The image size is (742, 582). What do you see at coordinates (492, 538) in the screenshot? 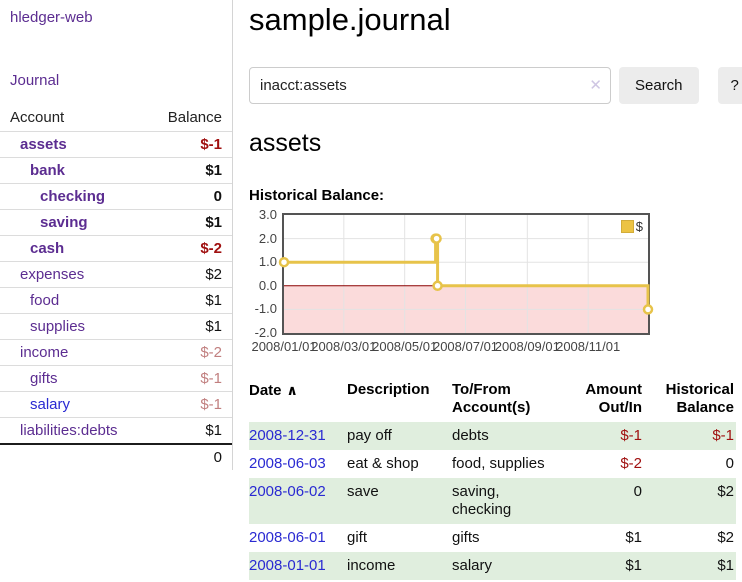
I see `register-row: 2008-06-01 gift gifts $1 $2` at bounding box center [492, 538].